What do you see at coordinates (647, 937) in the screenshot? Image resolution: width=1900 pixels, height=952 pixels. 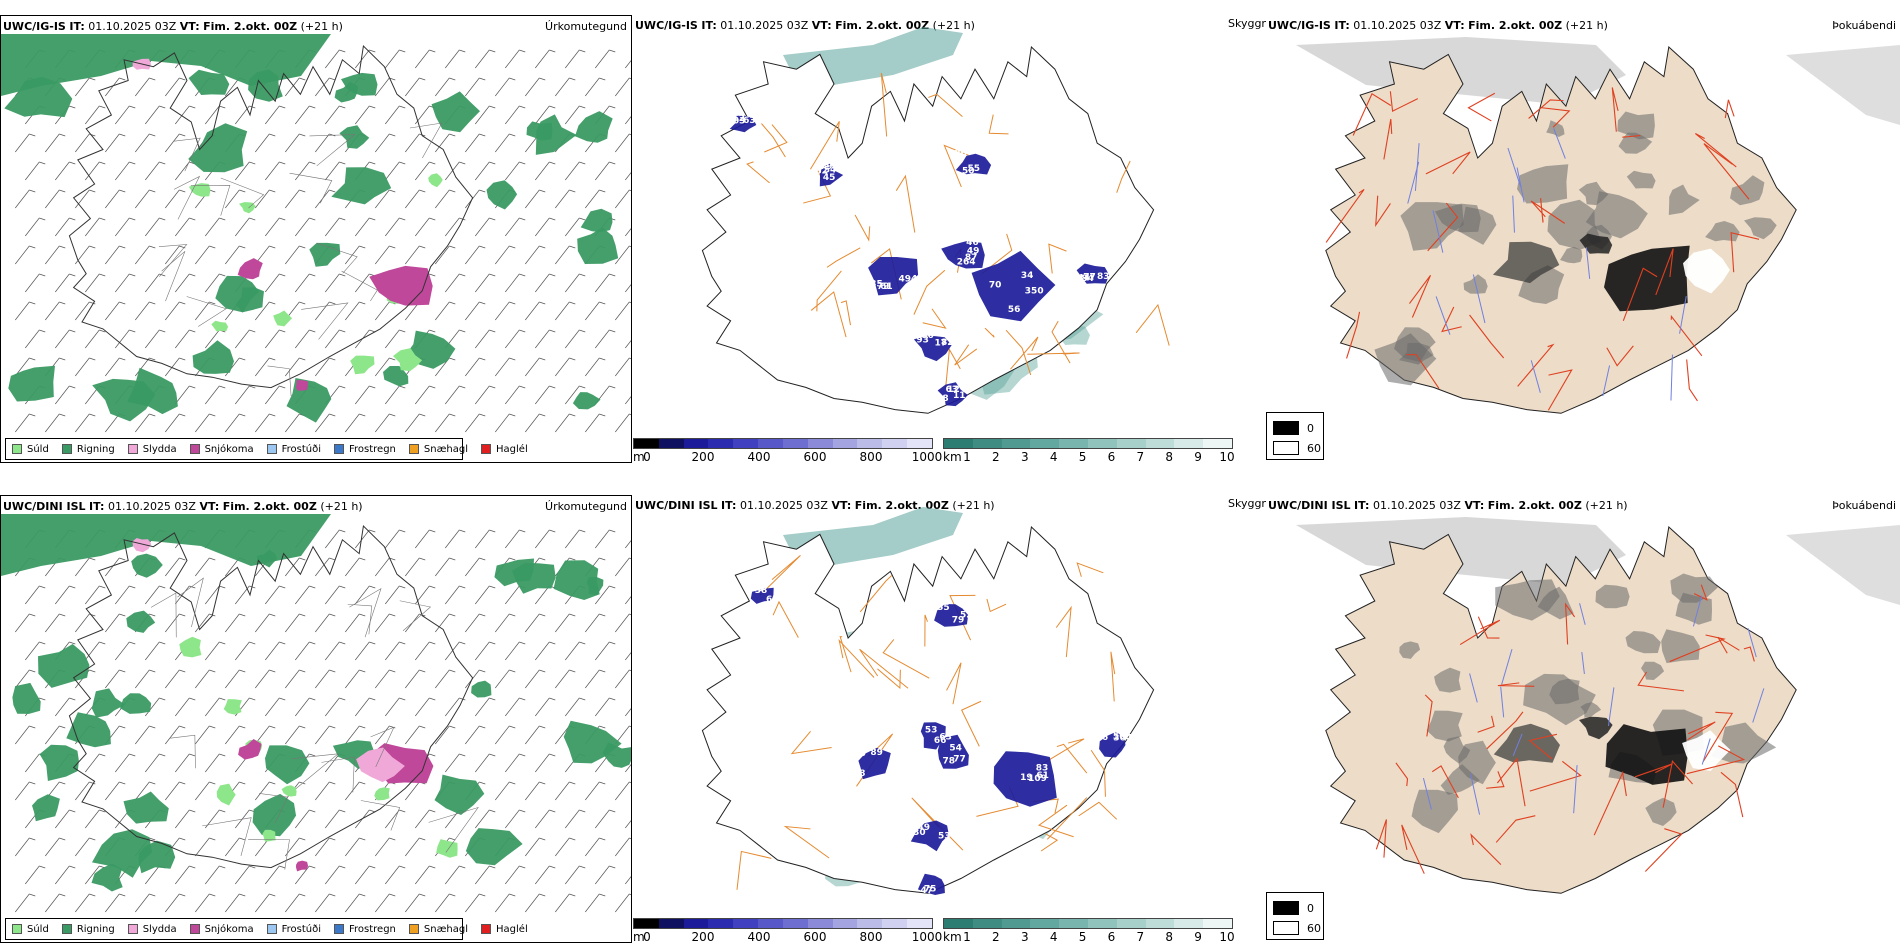 I see `tick-label: 0` at bounding box center [647, 937].